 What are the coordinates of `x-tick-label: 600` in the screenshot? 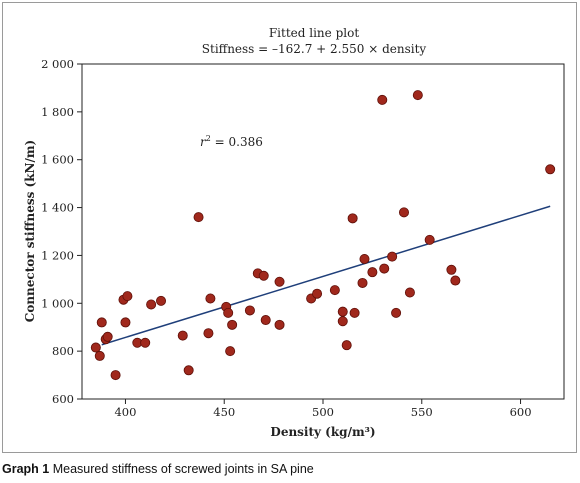 It's located at (521, 412).